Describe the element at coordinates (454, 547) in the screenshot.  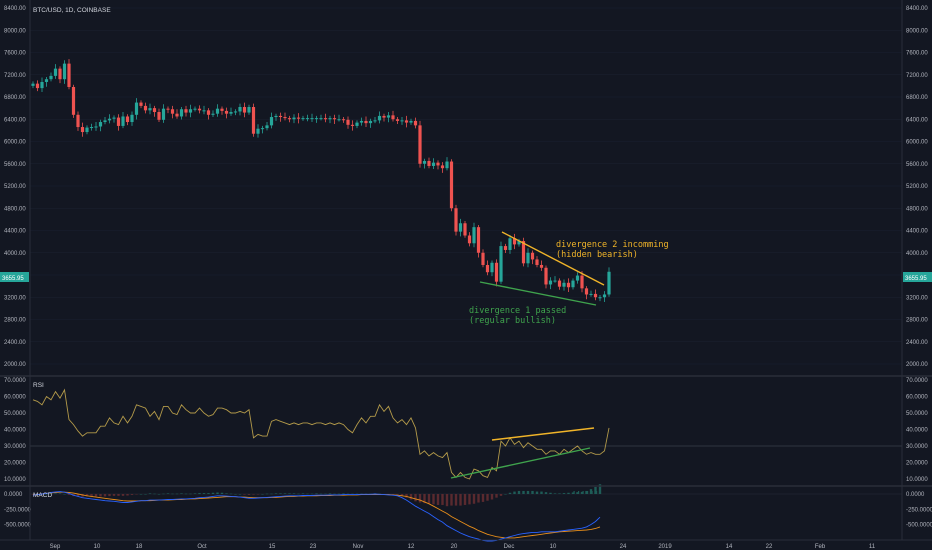
I see `time-tick-label: 20` at that location.